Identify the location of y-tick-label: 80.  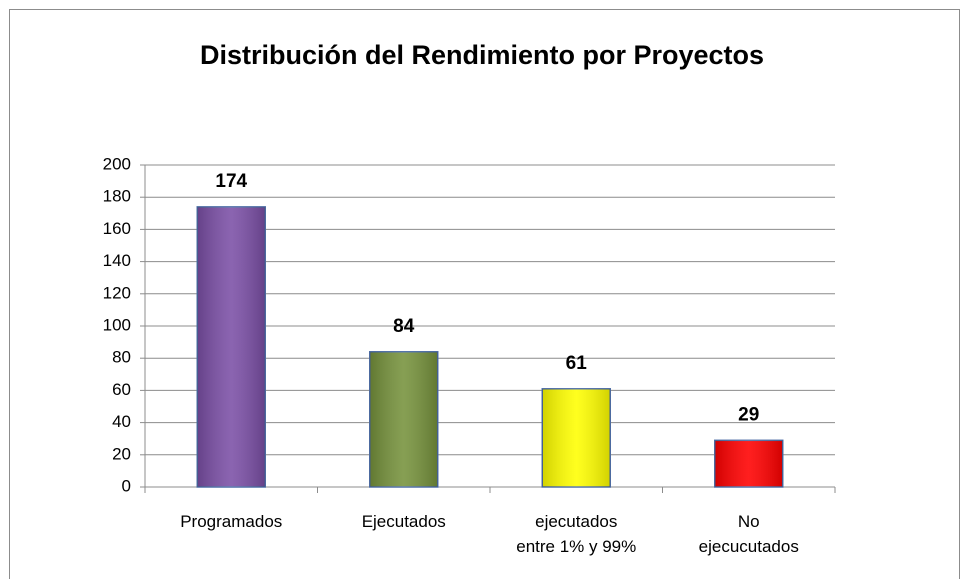
(121, 357).